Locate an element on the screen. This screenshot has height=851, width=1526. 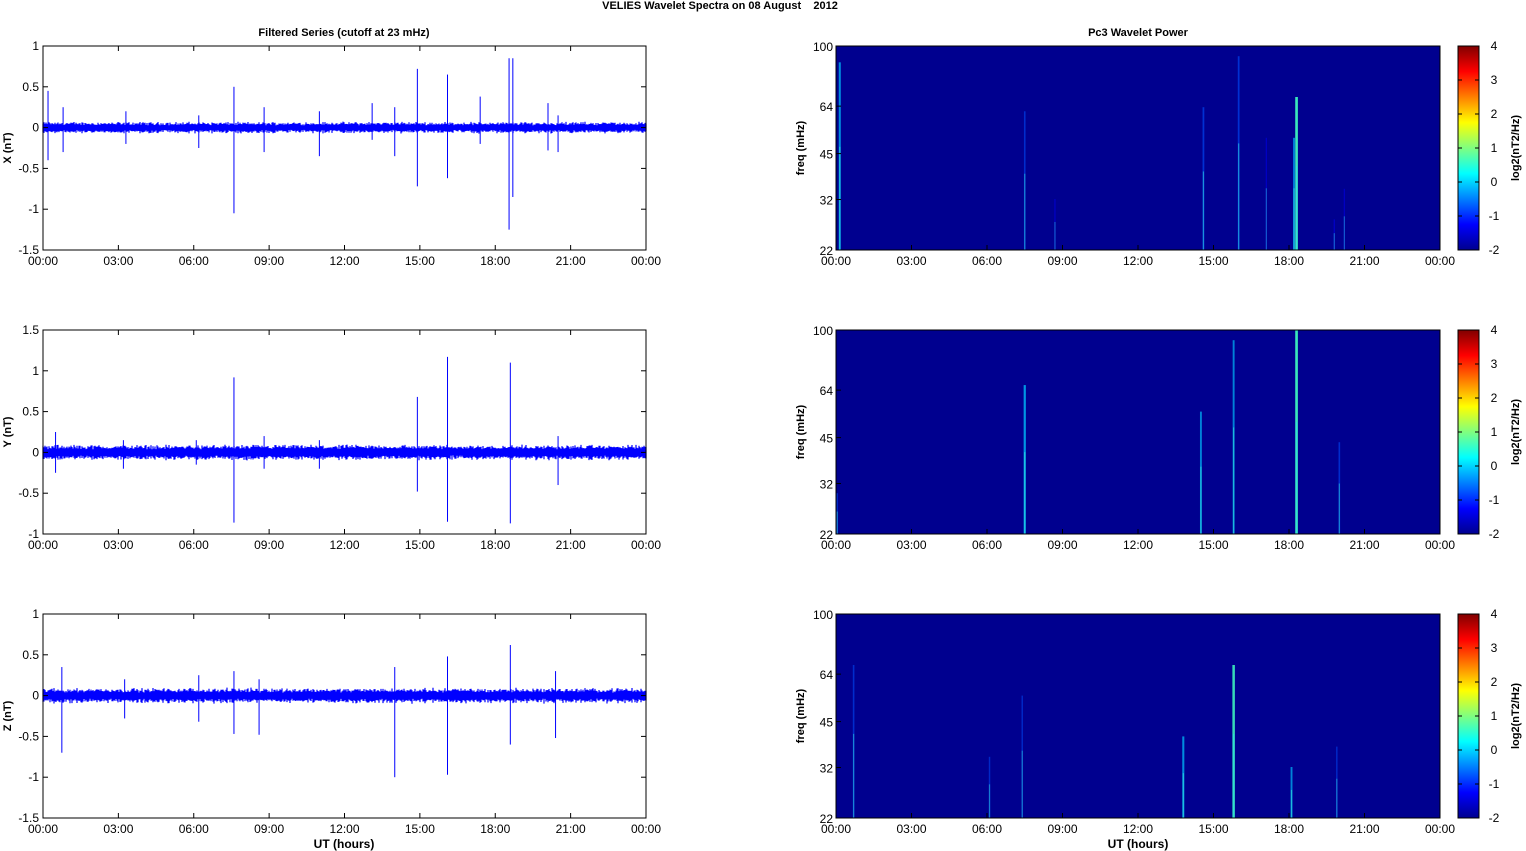
colorbar-tick-label: 2 is located at coordinates (1494, 682).